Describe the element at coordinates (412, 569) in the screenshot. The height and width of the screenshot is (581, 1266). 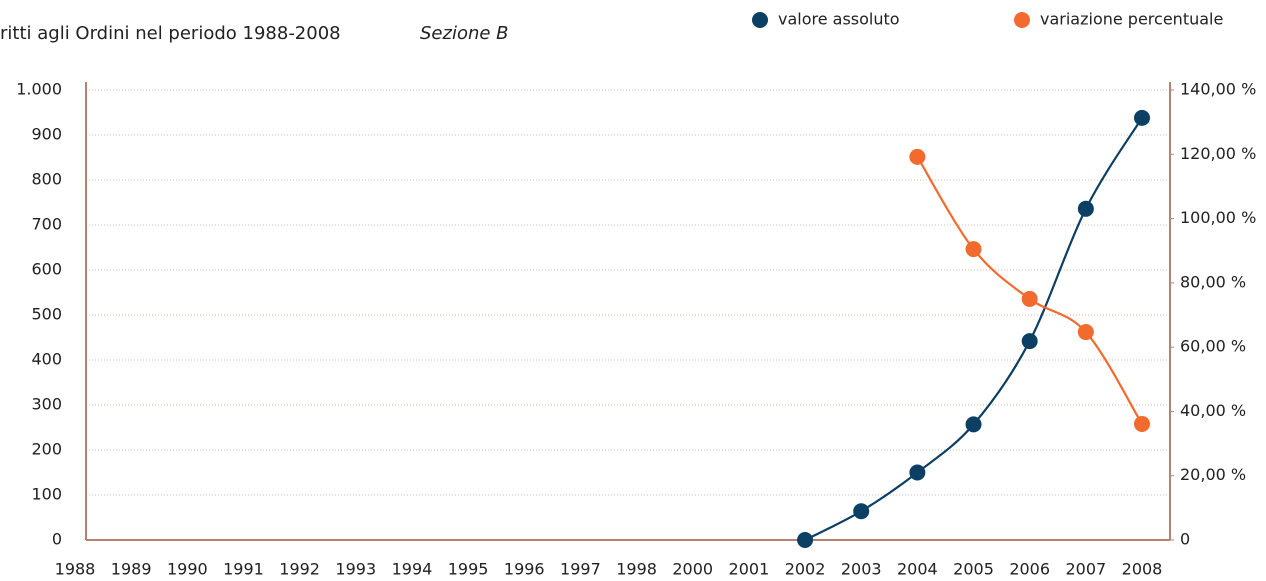
I see `x-tick-label: 1994` at that location.